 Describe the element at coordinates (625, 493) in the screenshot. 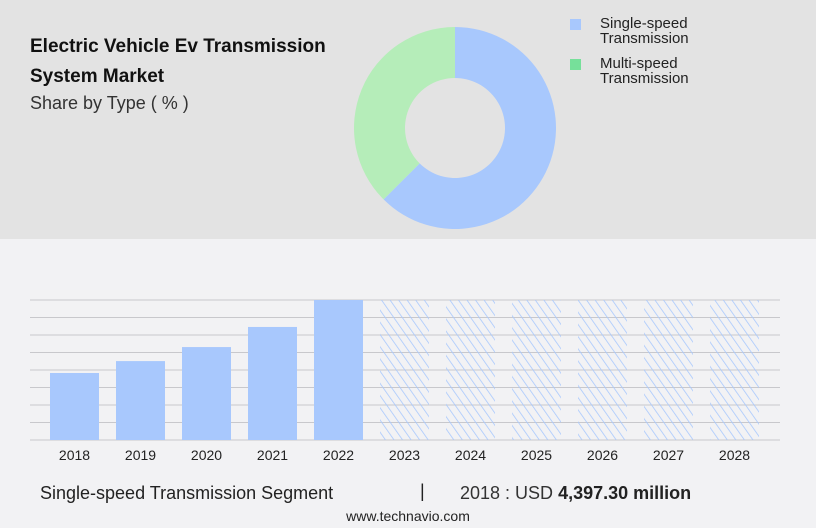

I see `value-amount: 4,397.30 million` at that location.